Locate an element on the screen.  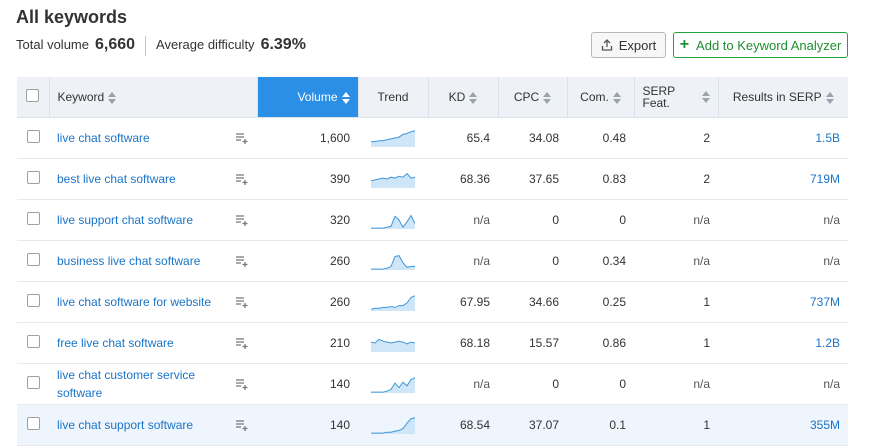
cpc-column-header: CPC is located at coordinates (533, 97).